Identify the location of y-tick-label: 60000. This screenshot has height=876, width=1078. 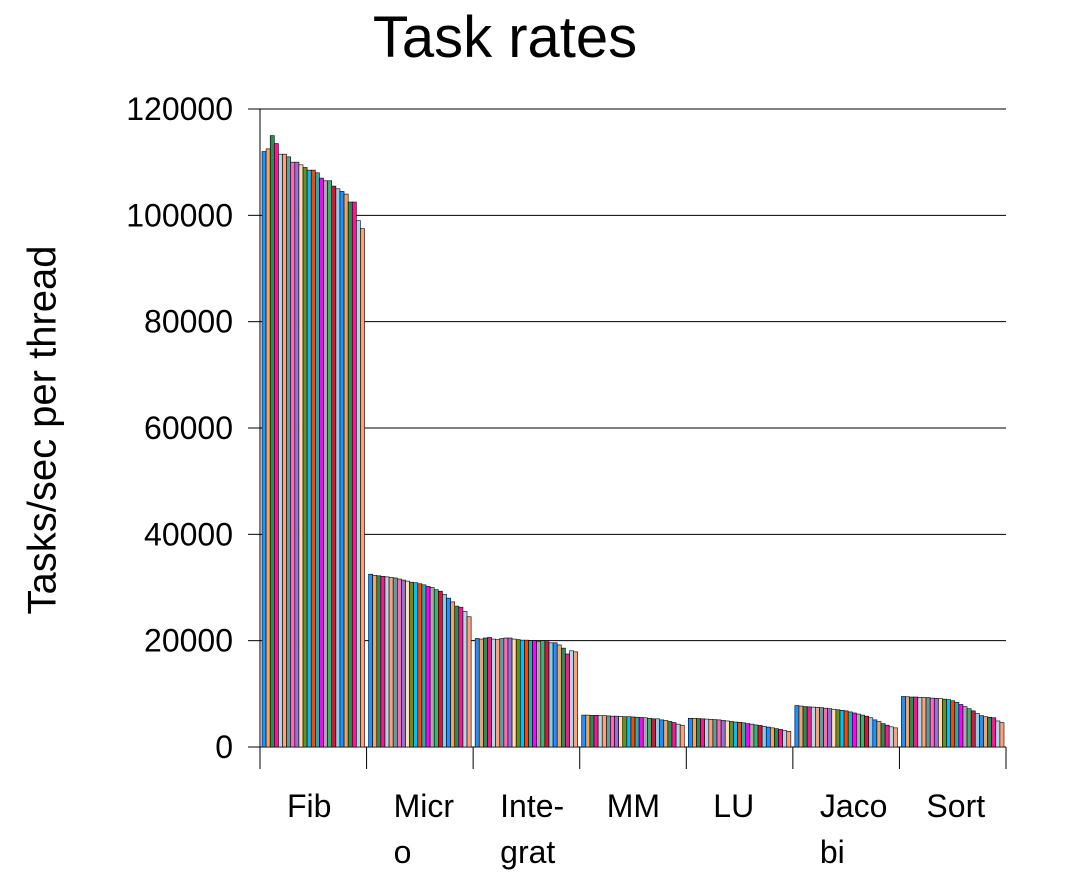
(188, 428).